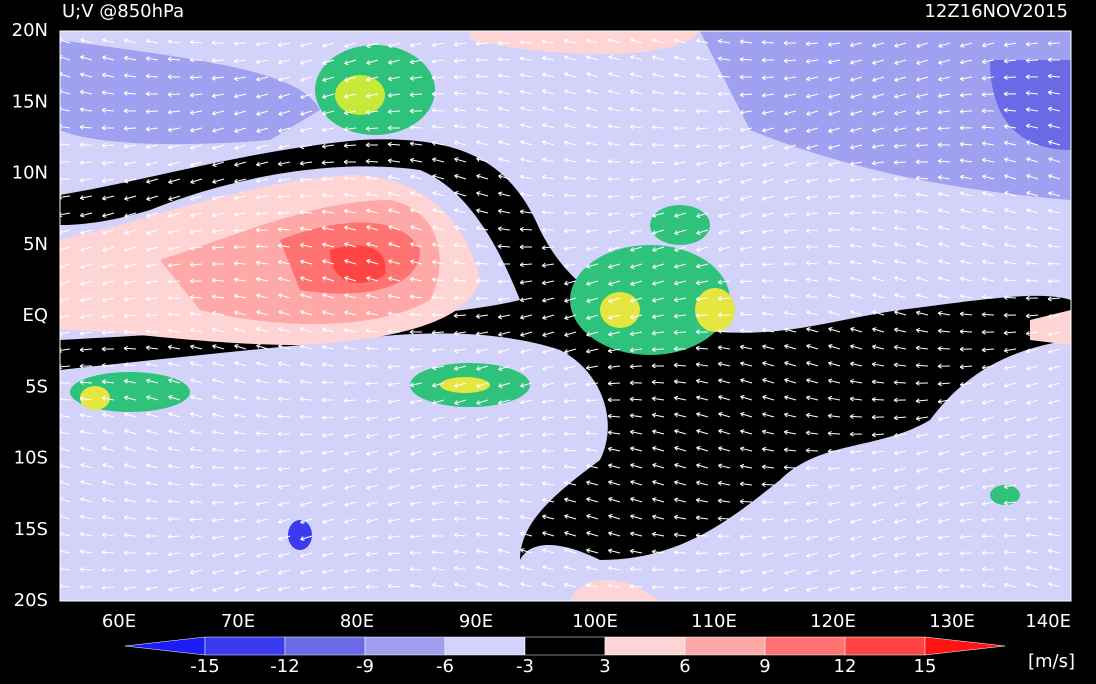 The height and width of the screenshot is (684, 1096). Describe the element at coordinates (885, 646) in the screenshot. I see `colorbar-box` at that location.